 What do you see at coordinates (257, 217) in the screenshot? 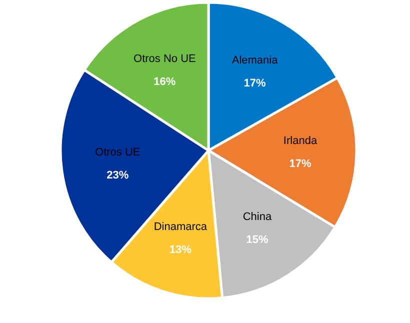
I see `slice-label: China` at bounding box center [257, 217].